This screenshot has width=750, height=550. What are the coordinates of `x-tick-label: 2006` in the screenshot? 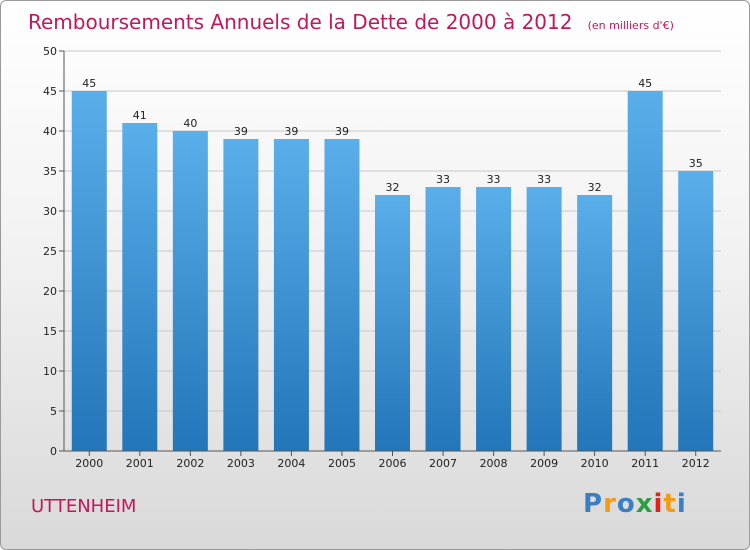 It's located at (393, 463).